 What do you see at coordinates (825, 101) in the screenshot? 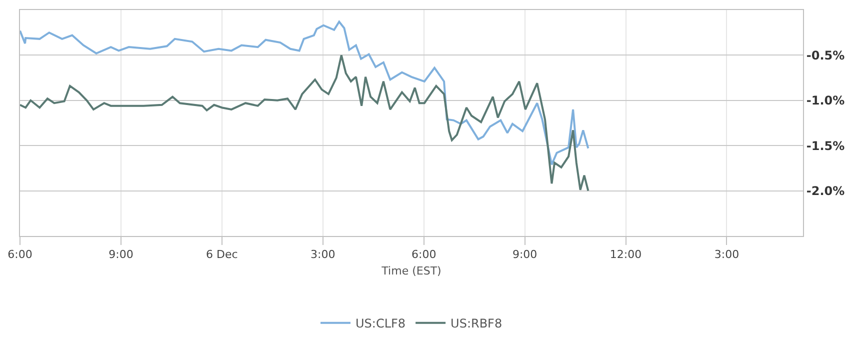
I see `y-tick-label: -1.0%` at bounding box center [825, 101].